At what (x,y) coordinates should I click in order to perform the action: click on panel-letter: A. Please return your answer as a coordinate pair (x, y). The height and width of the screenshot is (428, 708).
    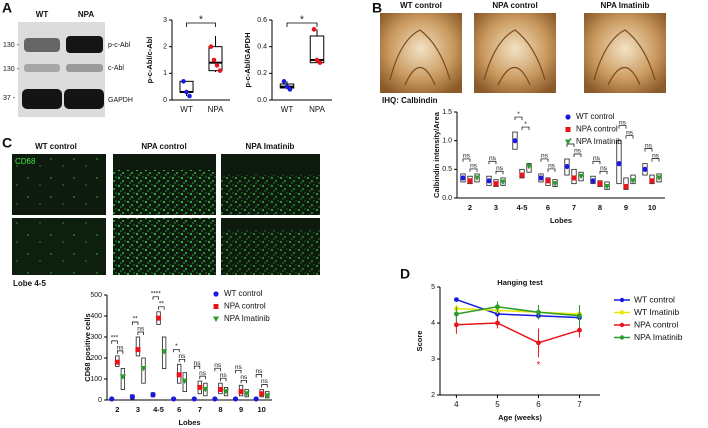
    Looking at the image, I should click on (7, 8).